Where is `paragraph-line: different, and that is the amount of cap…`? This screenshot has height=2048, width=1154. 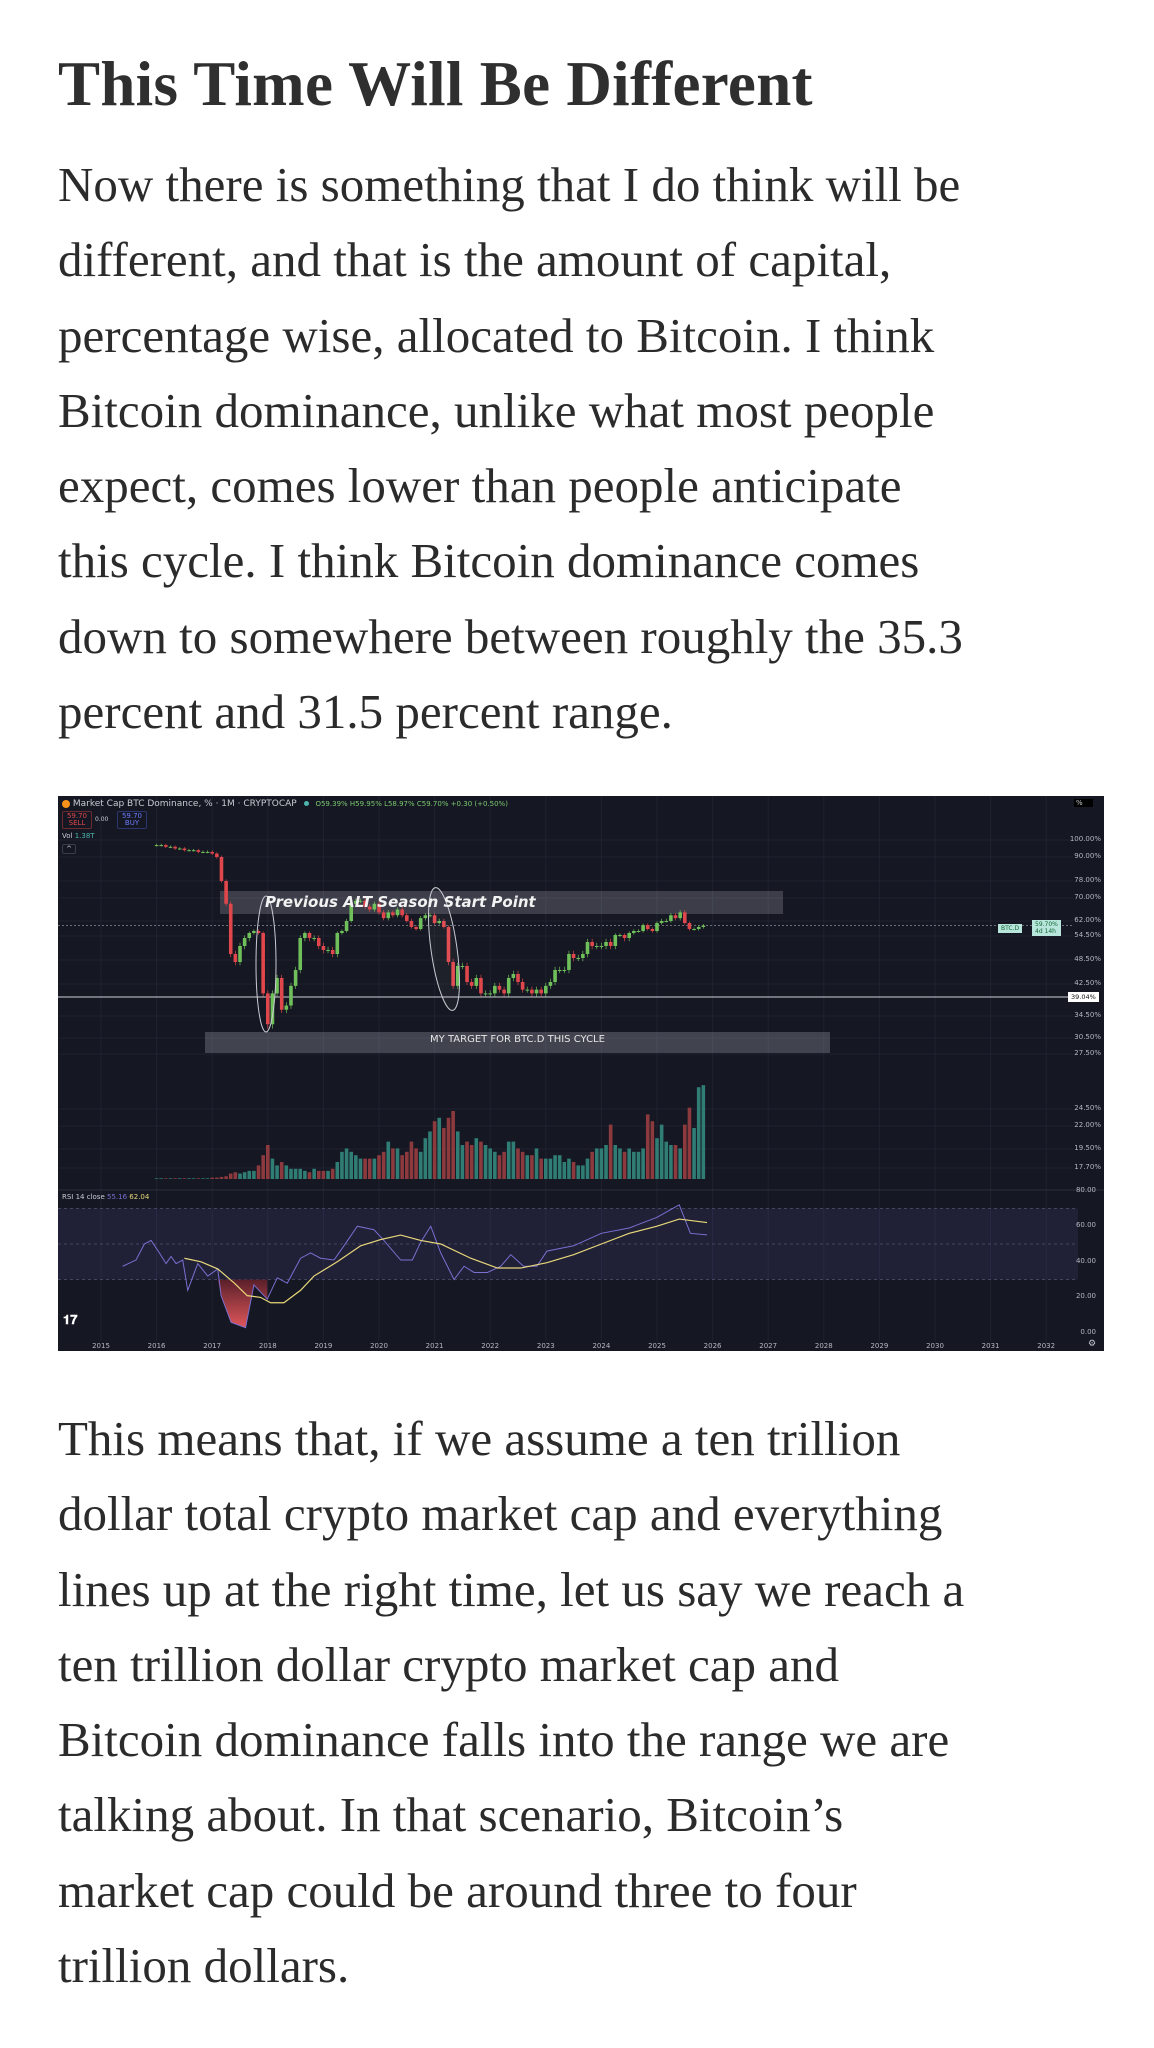 paragraph-line: different, and that is the amount of cap… is located at coordinates (475, 260).